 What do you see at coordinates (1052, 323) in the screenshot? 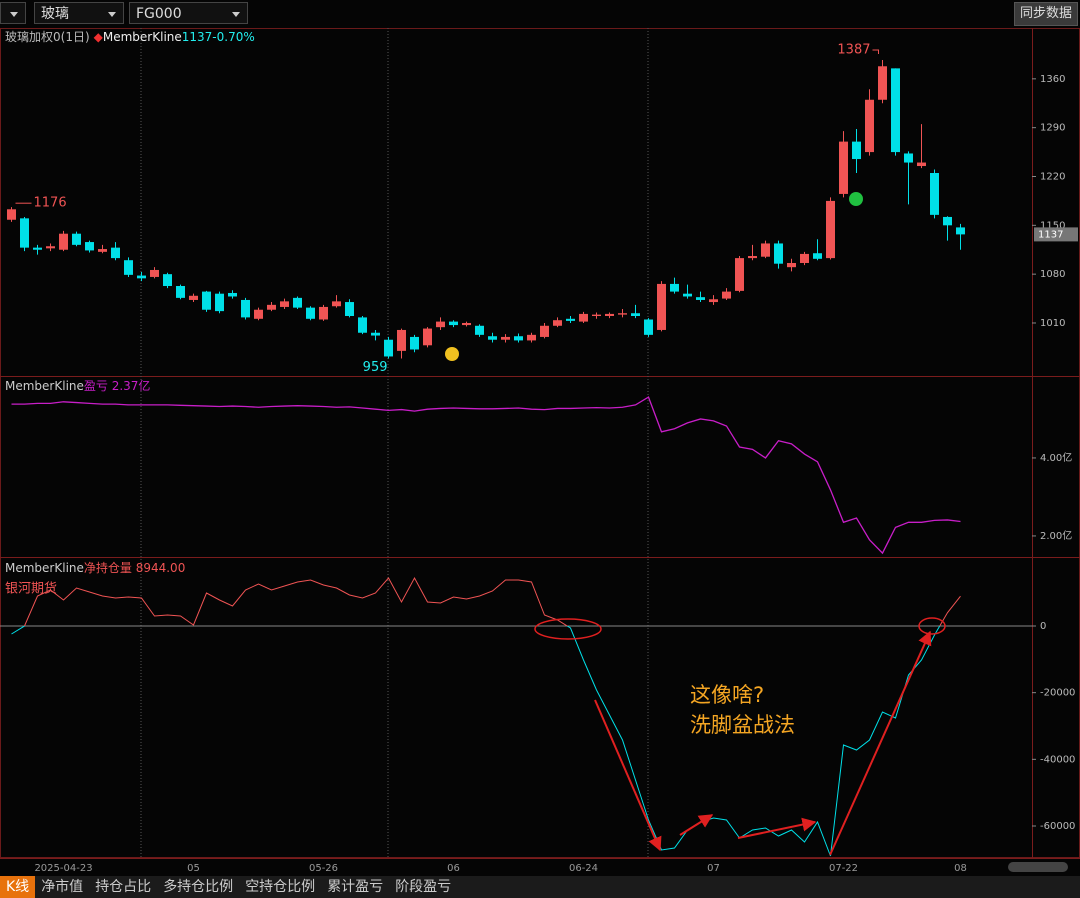
I see `y-tick-label: 1010` at bounding box center [1052, 323].